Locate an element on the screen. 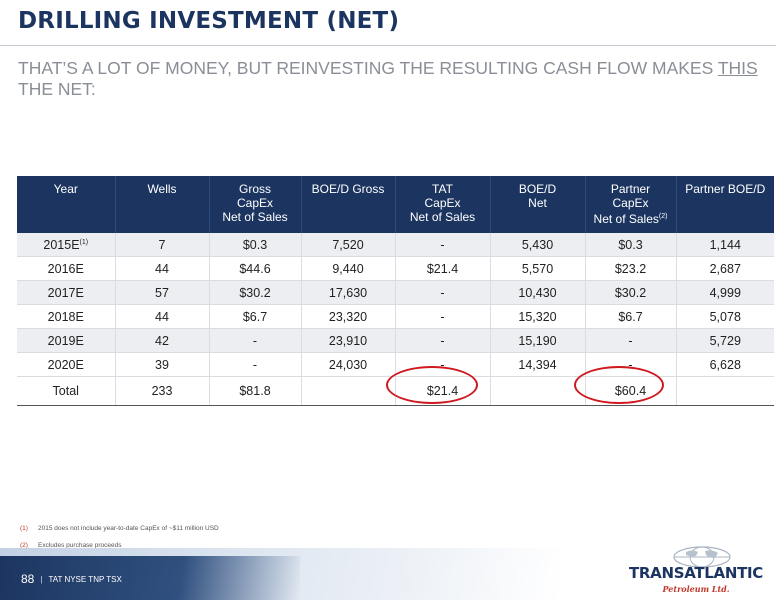 The width and height of the screenshot is (776, 600). table-row: 2015E(1) 7 $0.3 7,520 - 5,430 $0.3 1,144 is located at coordinates (395, 245).